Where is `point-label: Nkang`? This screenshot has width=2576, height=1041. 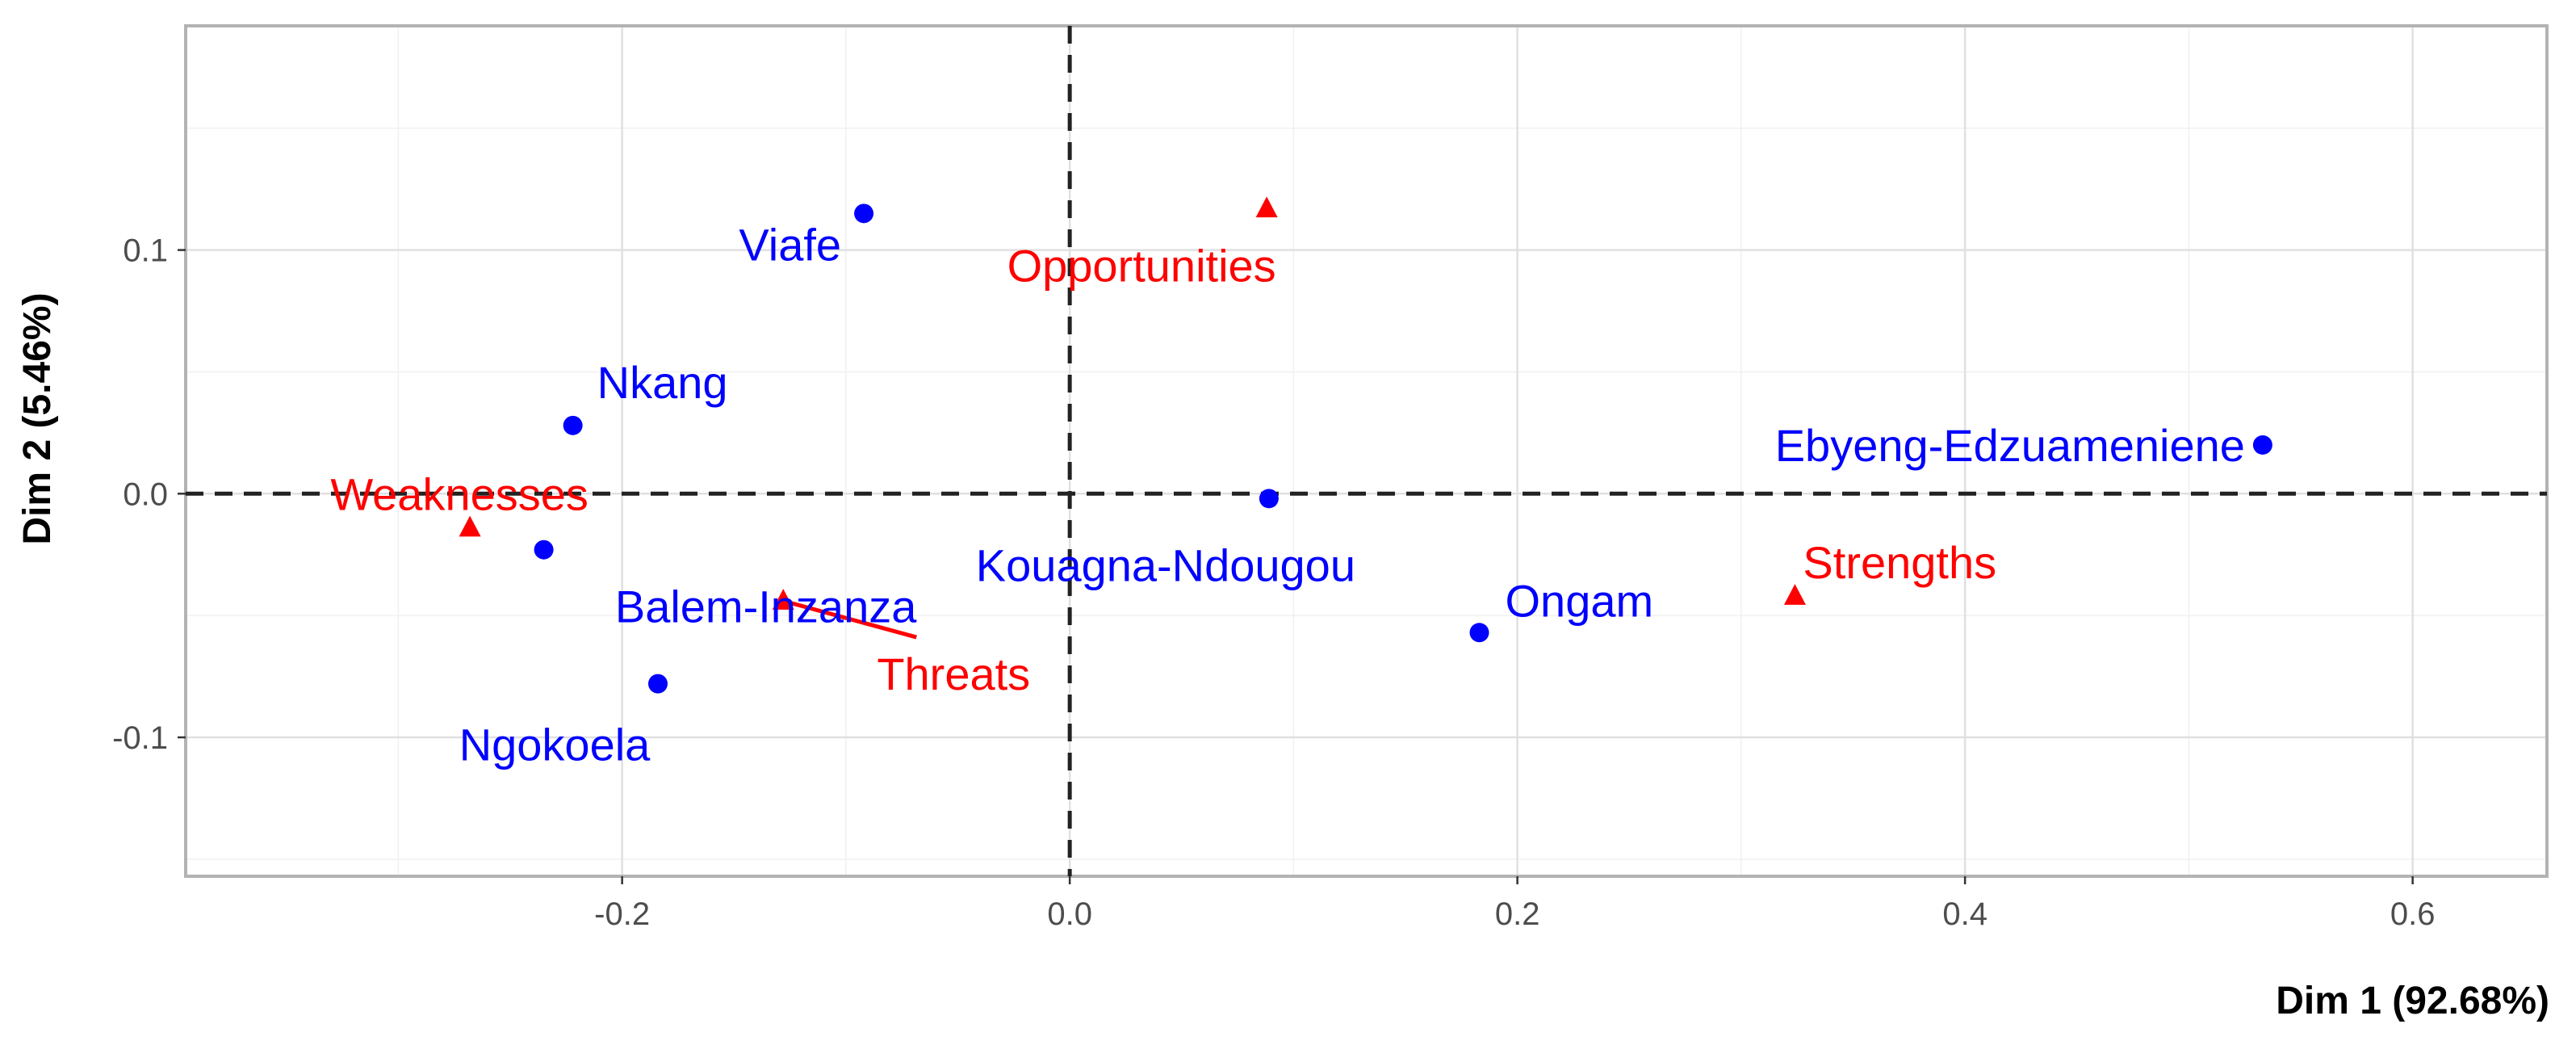
point-label: Nkang is located at coordinates (662, 382).